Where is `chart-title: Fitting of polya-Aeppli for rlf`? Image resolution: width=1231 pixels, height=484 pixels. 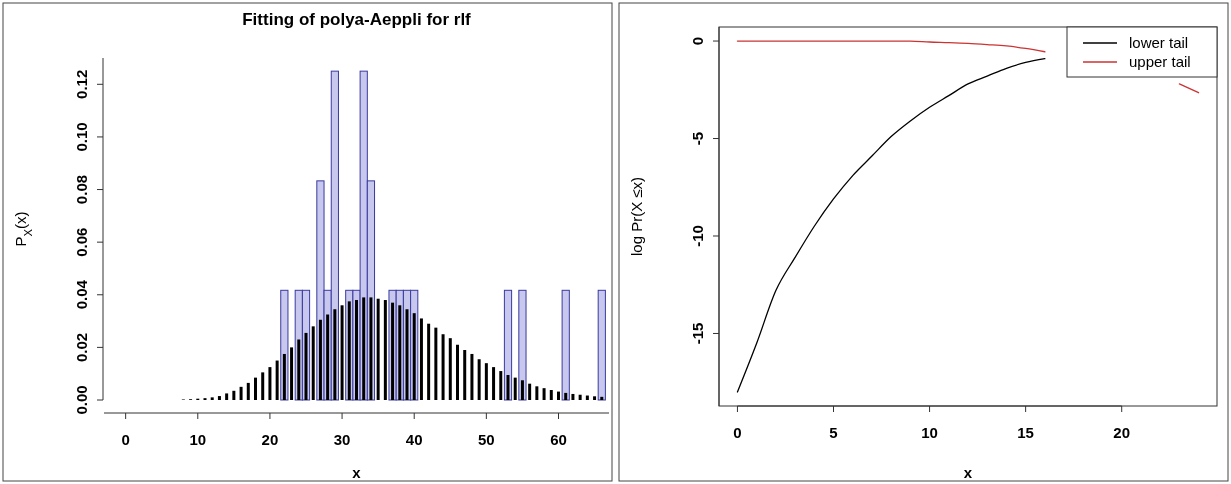
chart-title: Fitting of polya-Aeppli for rlf is located at coordinates (357, 19).